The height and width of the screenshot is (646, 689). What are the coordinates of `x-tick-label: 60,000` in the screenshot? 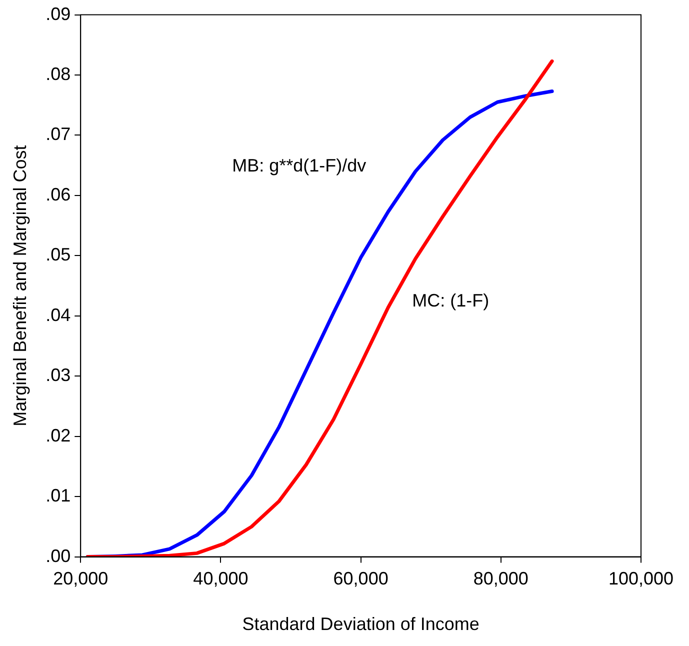 It's located at (360, 578).